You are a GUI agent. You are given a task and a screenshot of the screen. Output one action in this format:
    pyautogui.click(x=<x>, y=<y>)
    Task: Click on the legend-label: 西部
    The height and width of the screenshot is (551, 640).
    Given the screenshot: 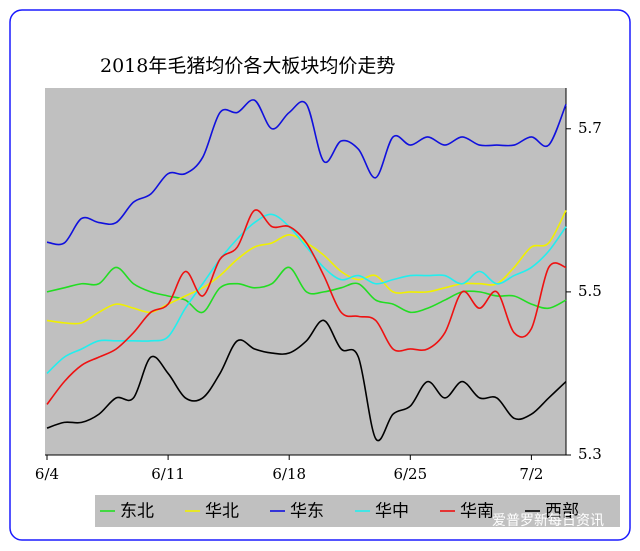 What is the action you would take?
    pyautogui.click(x=562, y=512)
    